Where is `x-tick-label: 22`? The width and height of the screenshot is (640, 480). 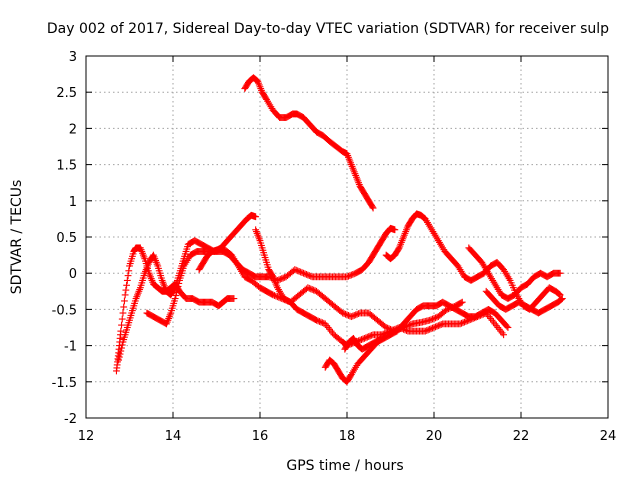 x-tick-label: 22 is located at coordinates (521, 436).